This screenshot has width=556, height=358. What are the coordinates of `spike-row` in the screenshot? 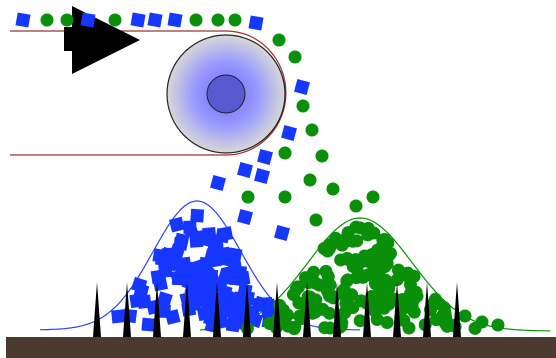 It's located at (277, 309).